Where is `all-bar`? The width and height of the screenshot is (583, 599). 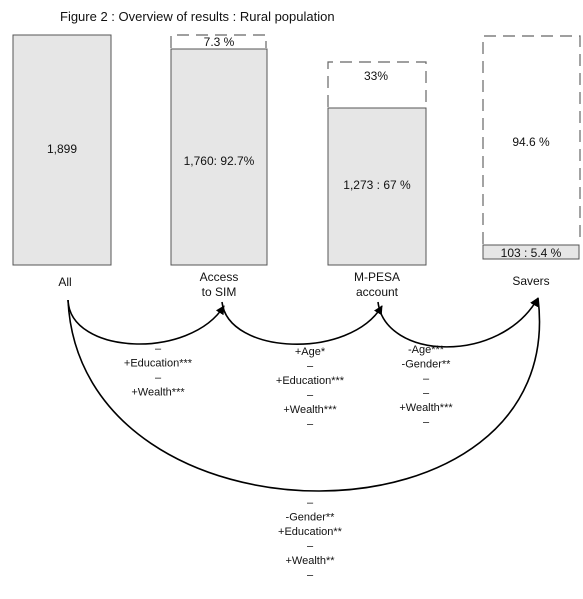 all-bar is located at coordinates (62, 150).